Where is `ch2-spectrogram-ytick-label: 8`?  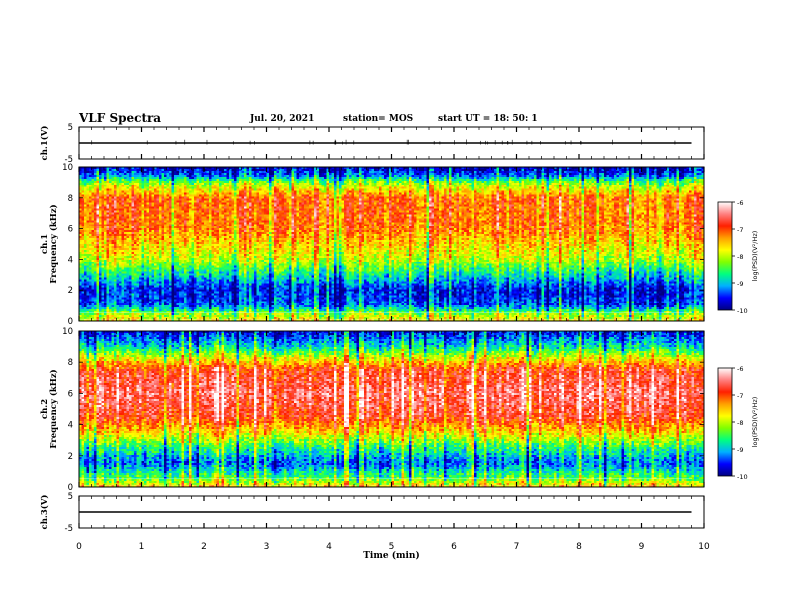 ch2-spectrogram-ytick-label: 8 is located at coordinates (70, 363).